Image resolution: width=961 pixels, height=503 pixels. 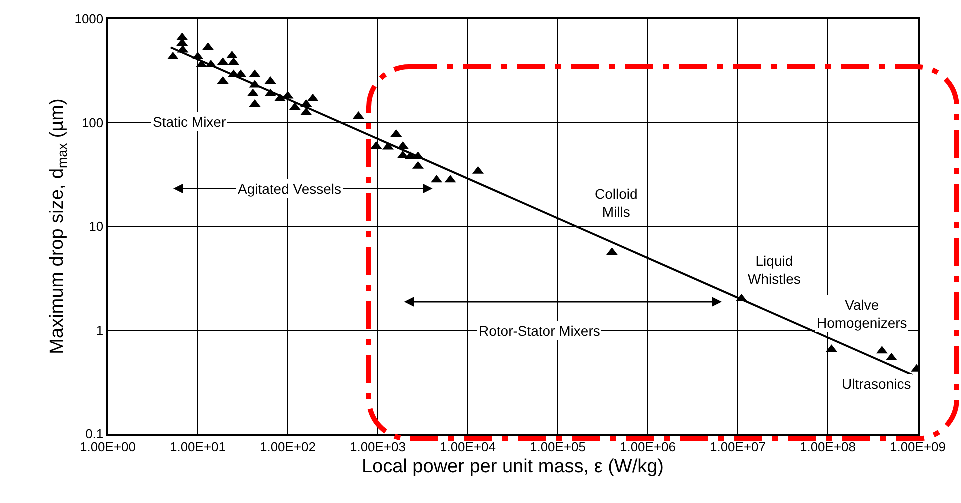 I want to click on x-tick-label: 1.00E+05, so click(x=558, y=446).